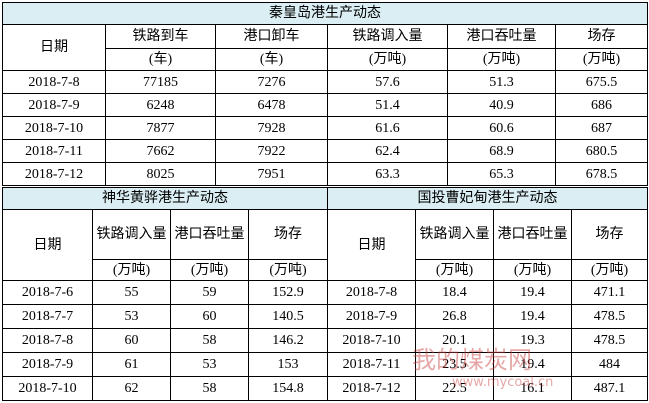 Image resolution: width=649 pixels, height=403 pixels. What do you see at coordinates (532, 388) in the screenshot?
I see `data-cell: 16.1` at bounding box center [532, 388].